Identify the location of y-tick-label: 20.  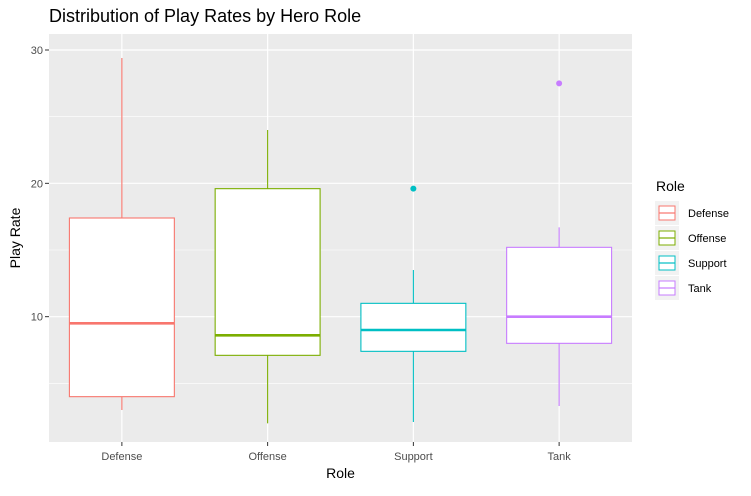
(37, 184).